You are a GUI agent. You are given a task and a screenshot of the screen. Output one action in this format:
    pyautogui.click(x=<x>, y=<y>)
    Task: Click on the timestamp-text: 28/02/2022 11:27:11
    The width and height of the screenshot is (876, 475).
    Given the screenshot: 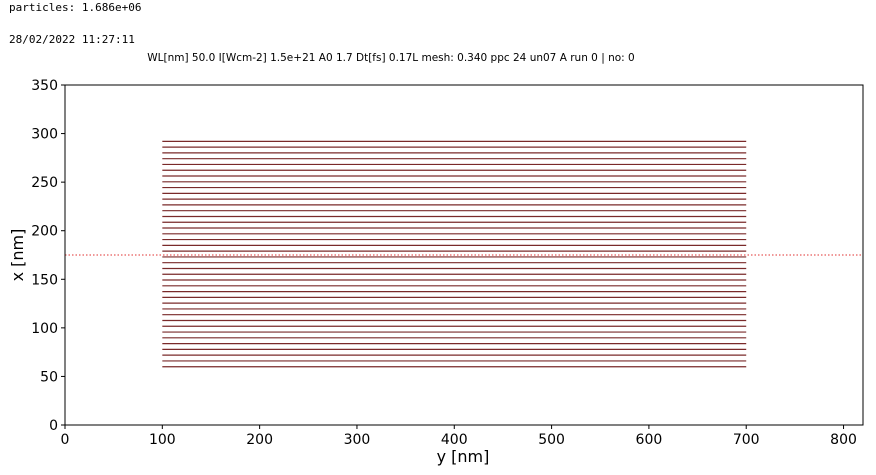 What is the action you would take?
    pyautogui.click(x=72, y=39)
    